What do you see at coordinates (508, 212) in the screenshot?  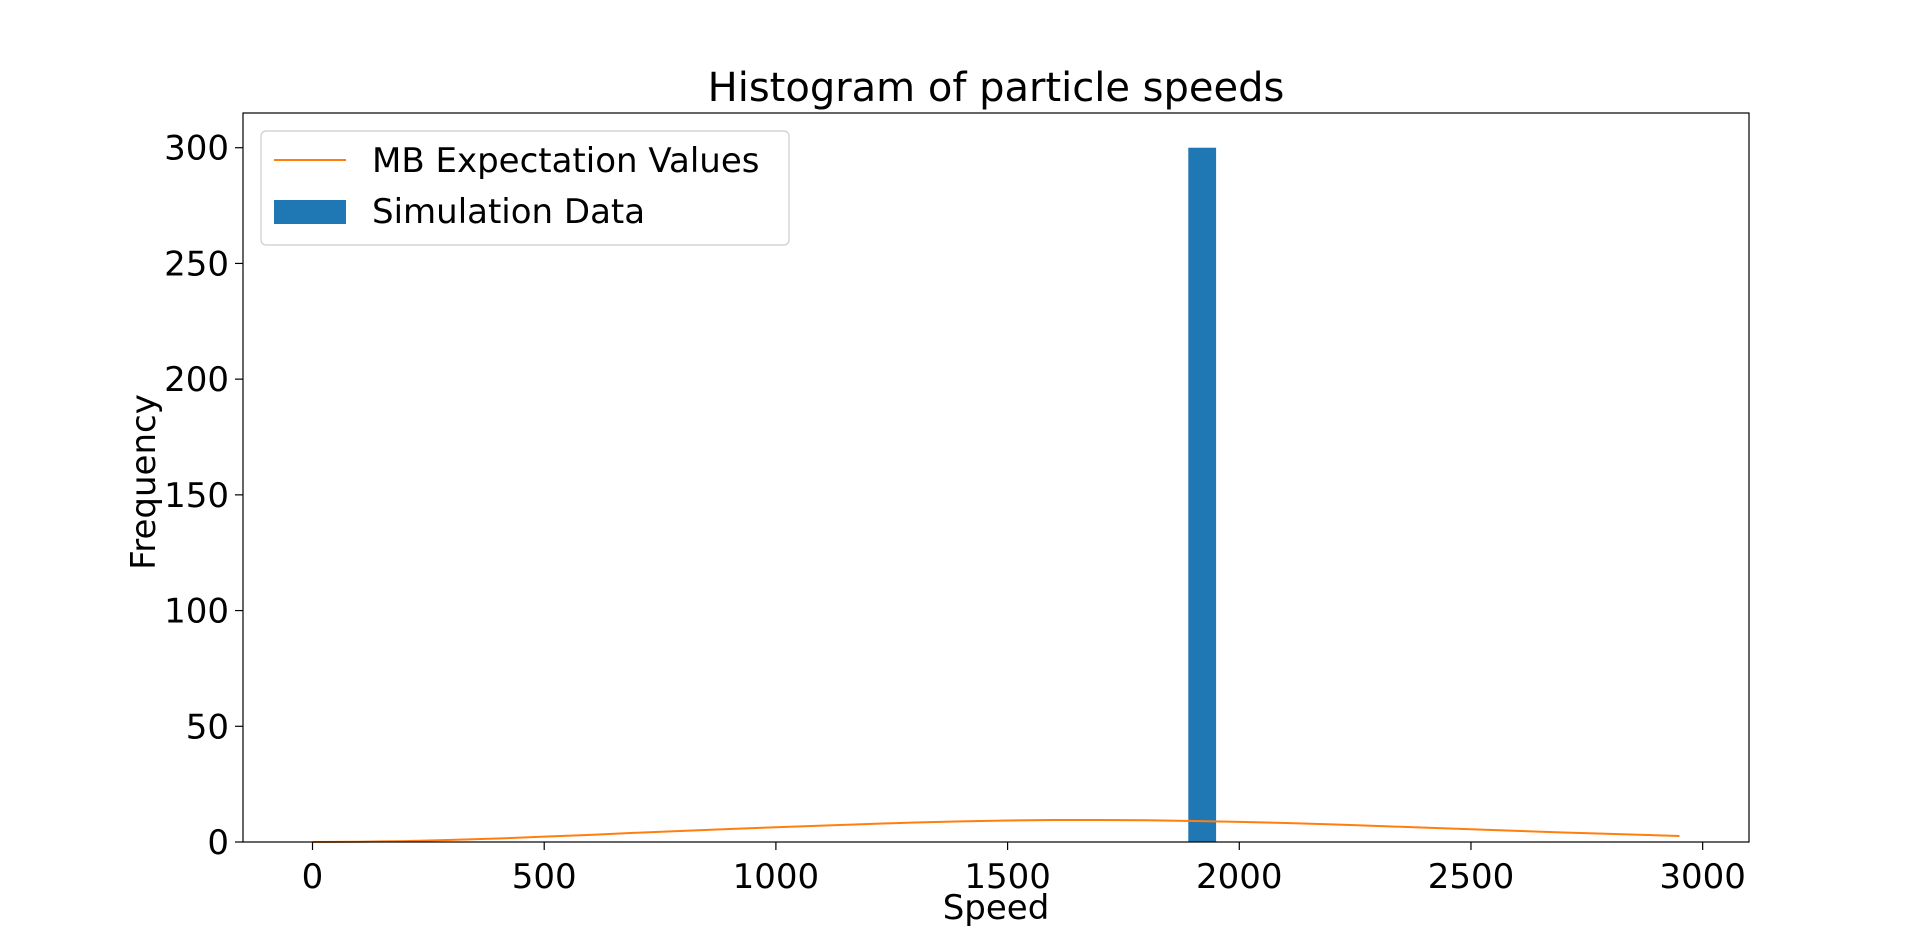 I see `legend-label-simulation: Simulation Data` at bounding box center [508, 212].